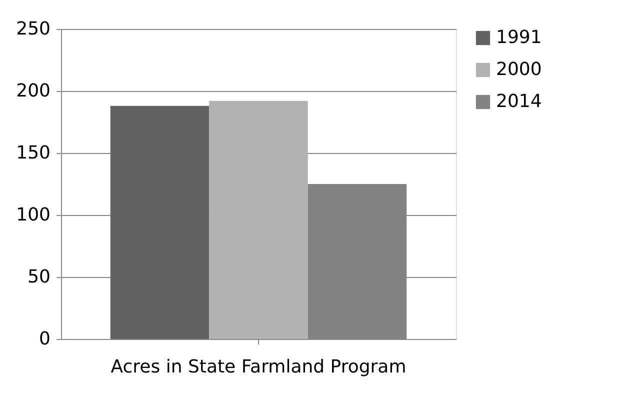 The height and width of the screenshot is (406, 618). What do you see at coordinates (39, 277) in the screenshot?
I see `y-tick-label: 50` at bounding box center [39, 277].